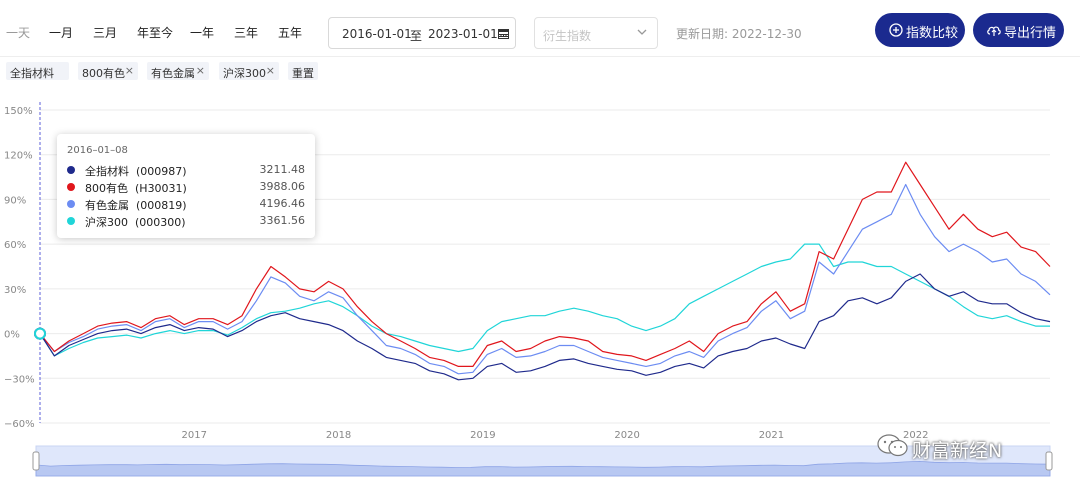 This screenshot has height=496, width=1080. I want to click on series-code: (000300), so click(160, 222).